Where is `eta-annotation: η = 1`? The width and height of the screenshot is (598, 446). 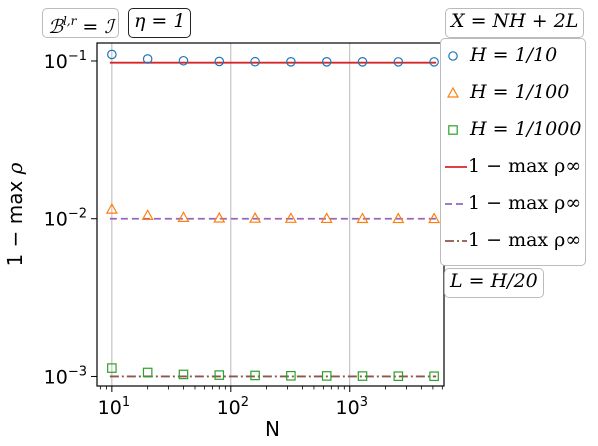 eta-annotation: η = 1 is located at coordinates (160, 23).